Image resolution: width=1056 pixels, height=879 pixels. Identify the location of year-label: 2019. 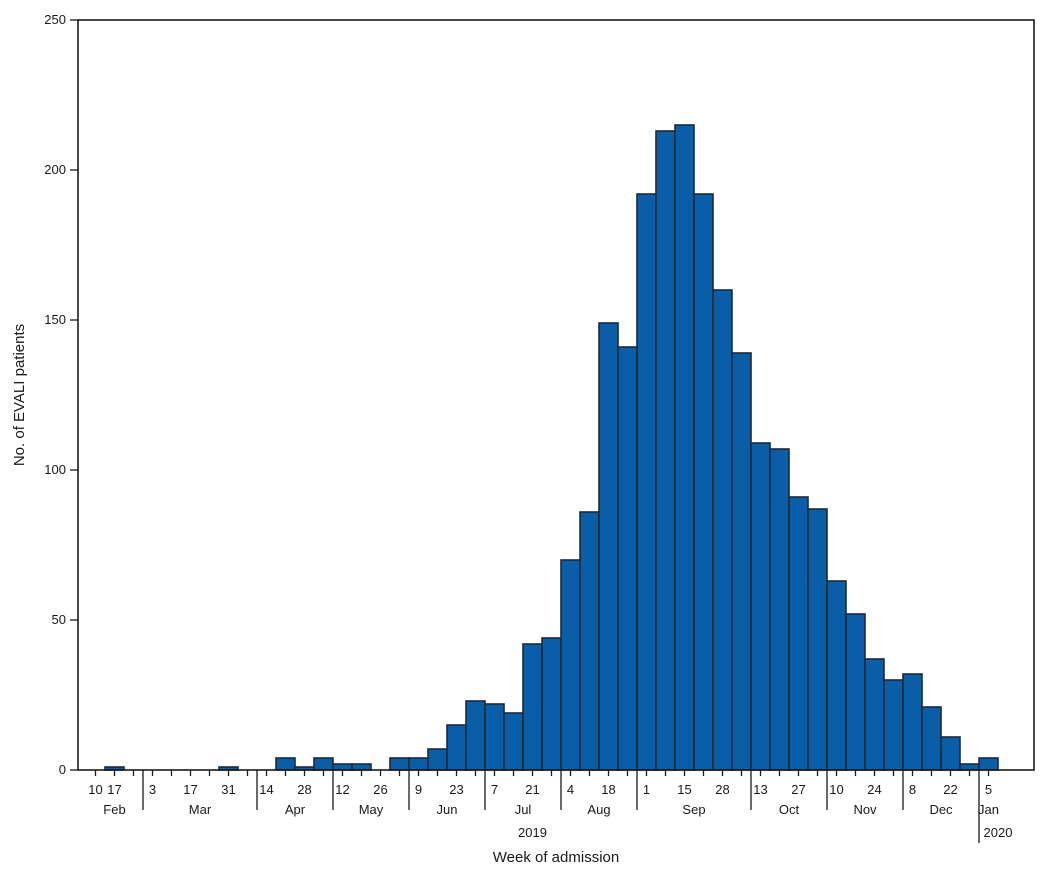
(532, 832).